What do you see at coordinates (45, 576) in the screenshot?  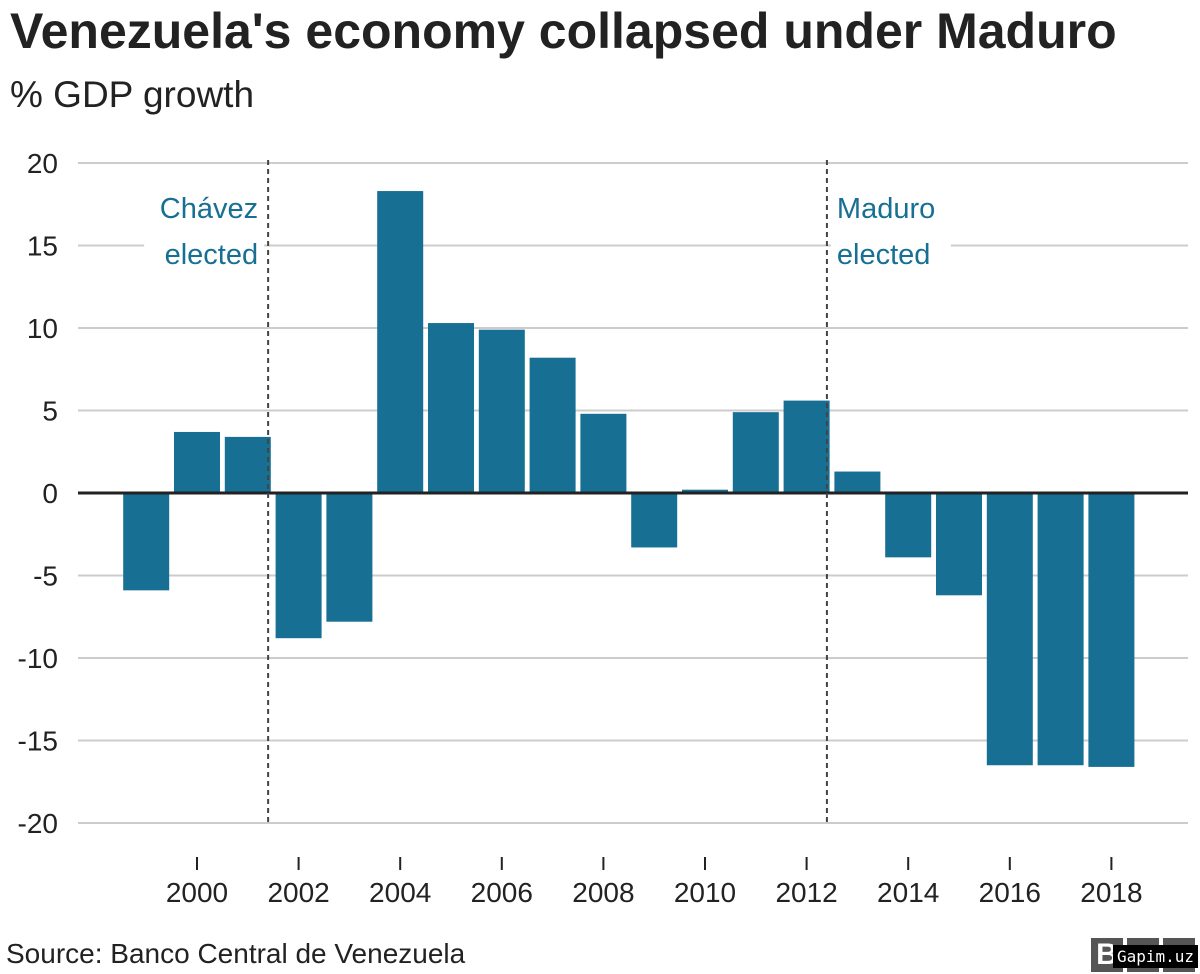 I see `y-tick-label: -5` at bounding box center [45, 576].